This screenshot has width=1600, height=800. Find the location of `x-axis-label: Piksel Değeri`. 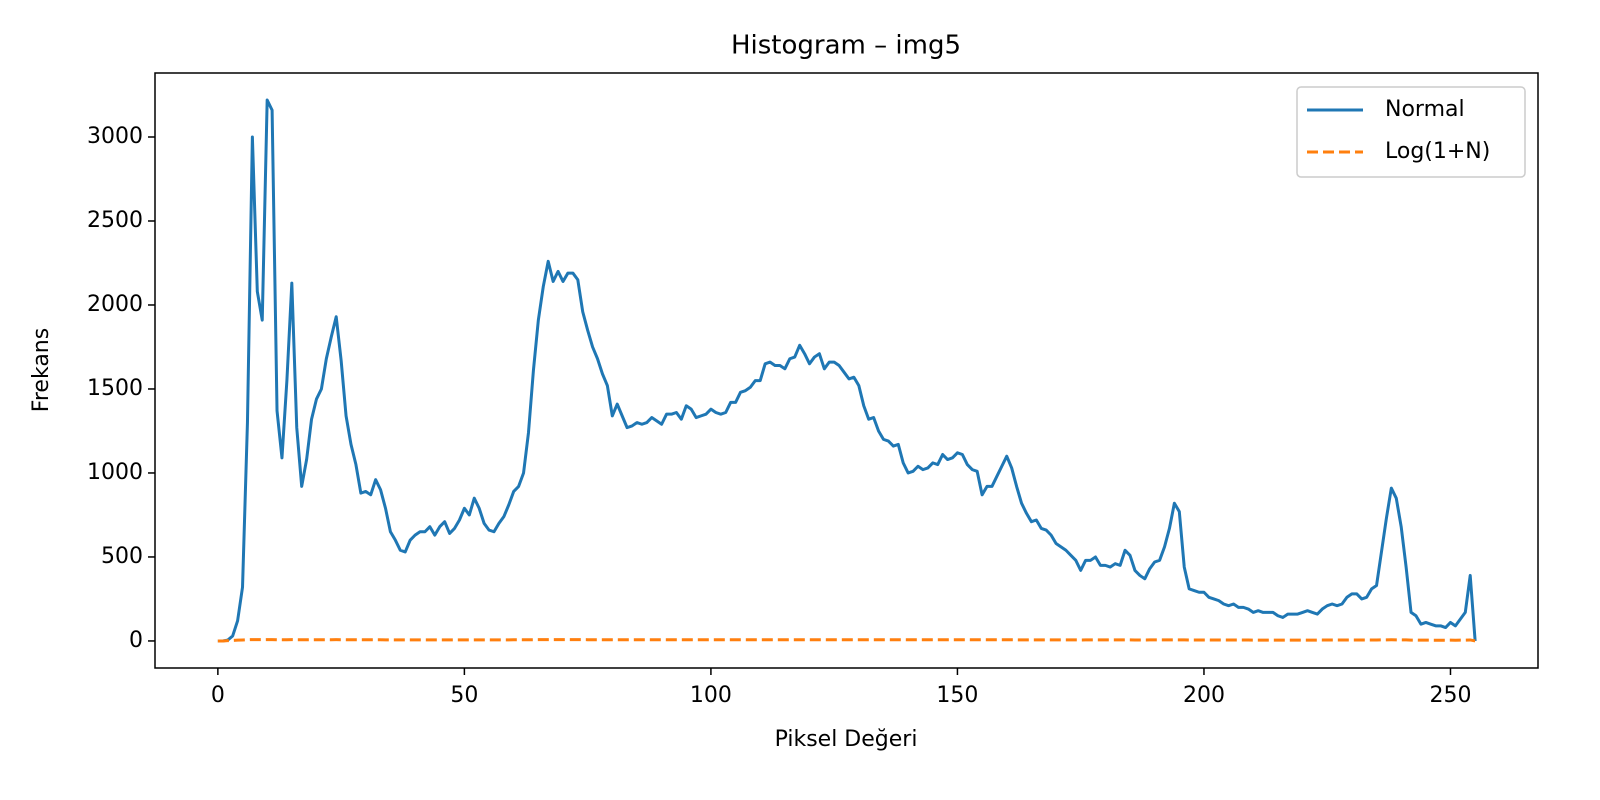

x-axis-label: Piksel Değeri is located at coordinates (846, 739).